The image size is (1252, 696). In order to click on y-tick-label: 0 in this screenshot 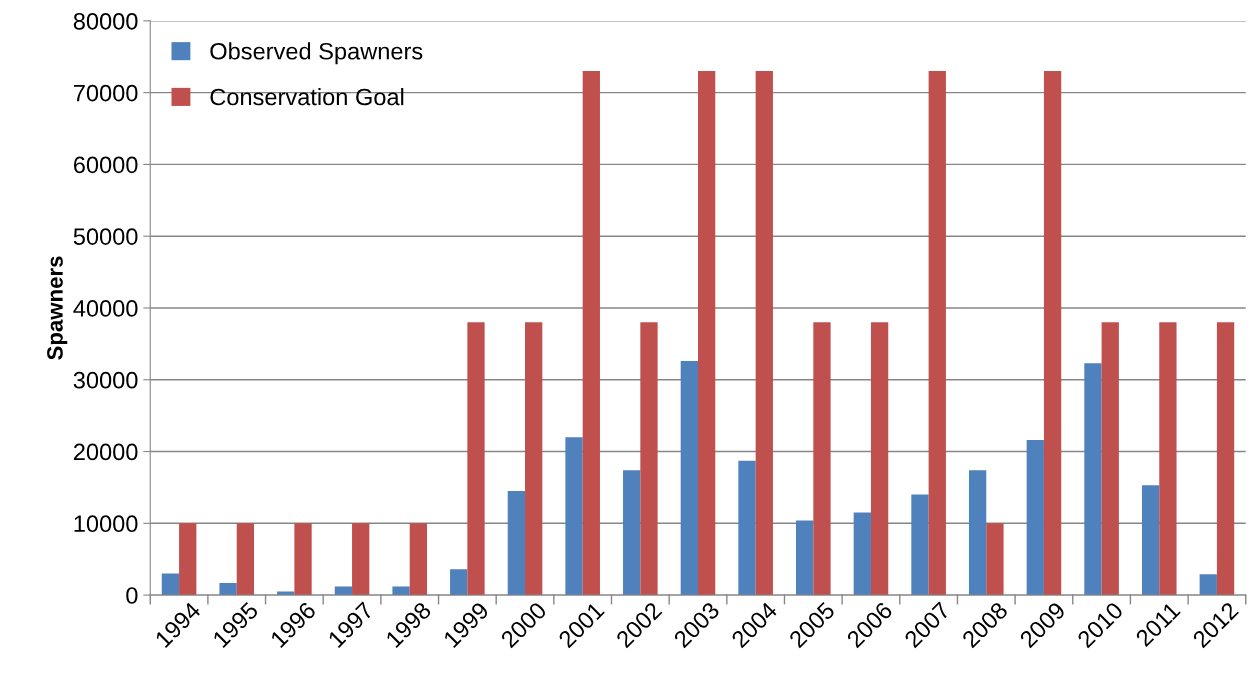, I will do `click(132, 595)`.